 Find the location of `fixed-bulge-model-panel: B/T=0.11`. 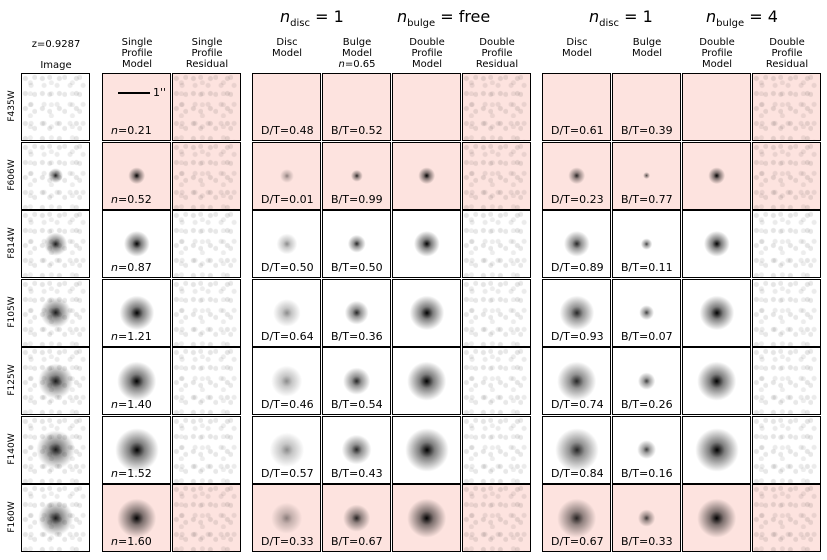

fixed-bulge-model-panel: B/T=0.11 is located at coordinates (646, 244).